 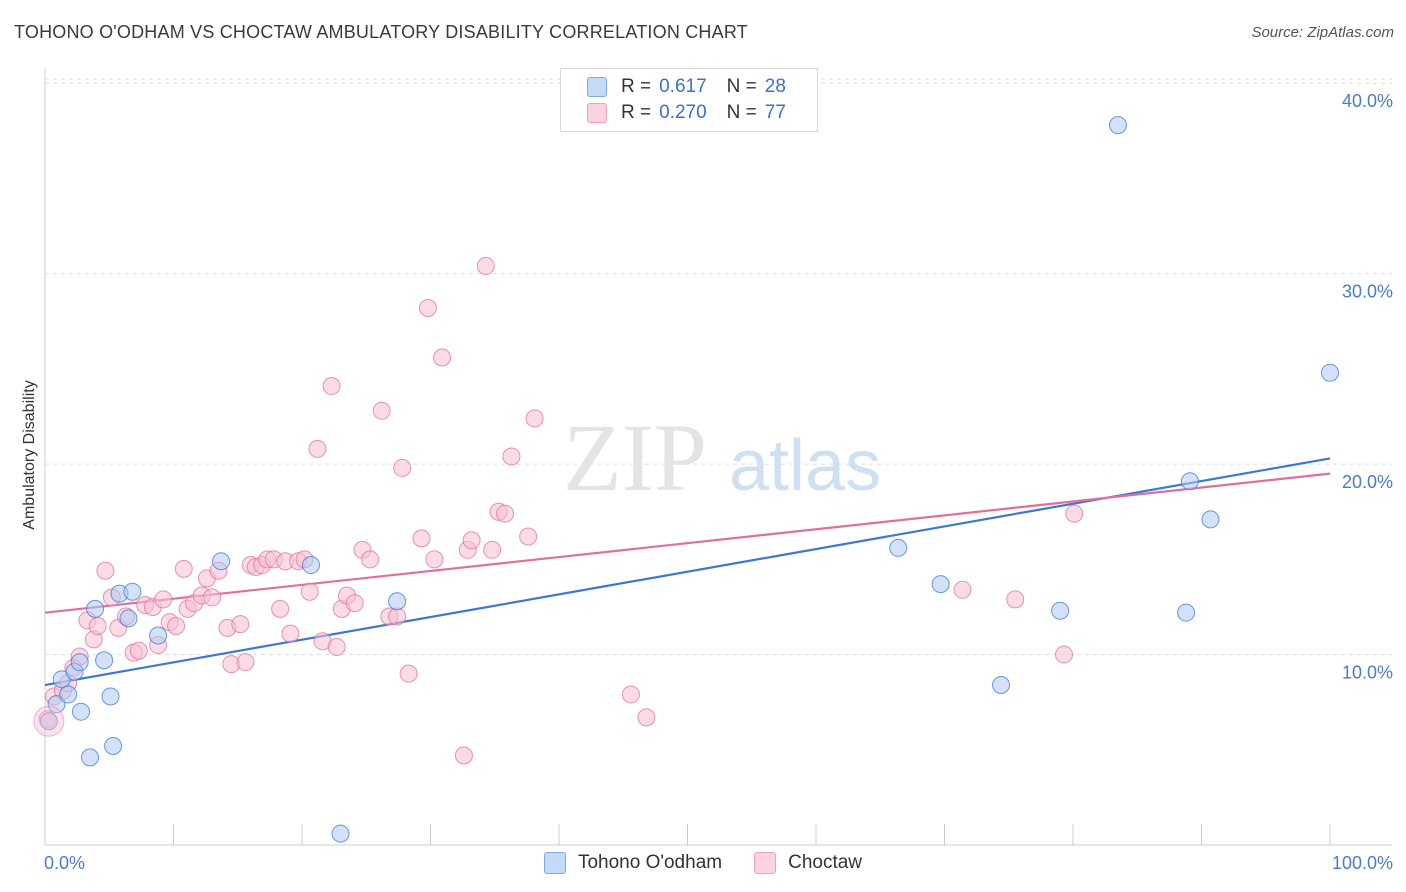 What do you see at coordinates (741, 112) in the screenshot?
I see `legend-n-label: N =` at bounding box center [741, 112].